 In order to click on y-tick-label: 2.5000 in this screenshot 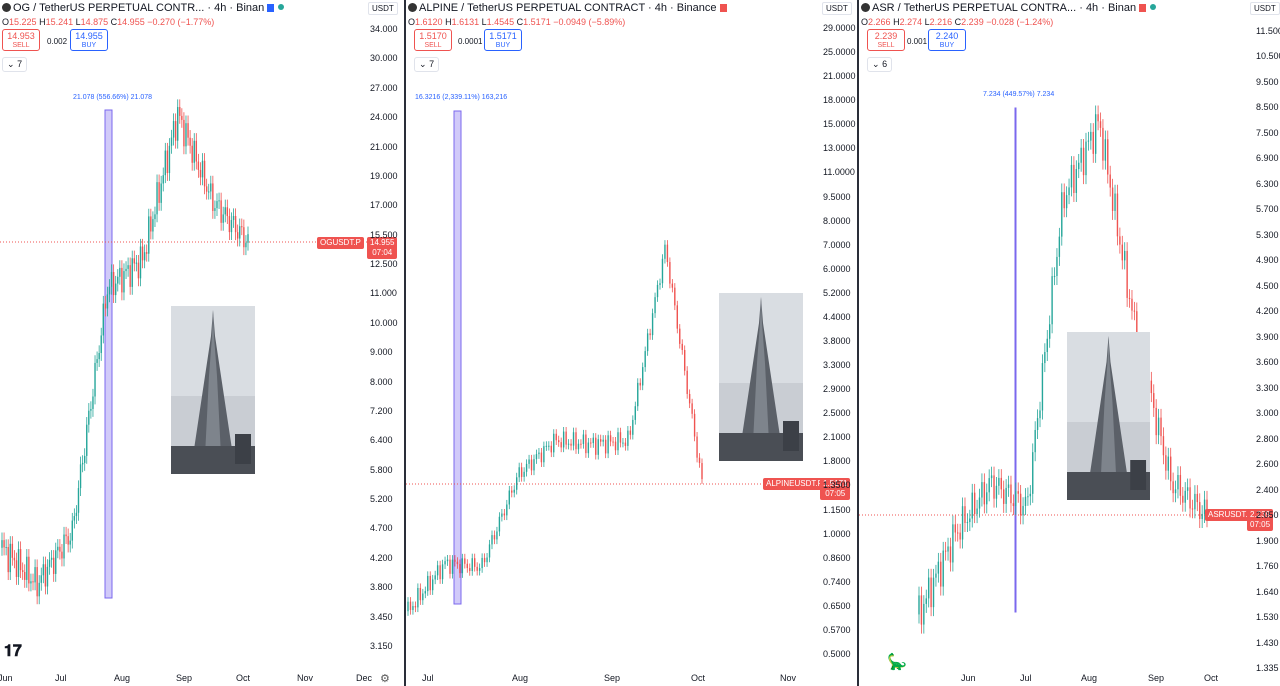, I will do `click(837, 413)`.